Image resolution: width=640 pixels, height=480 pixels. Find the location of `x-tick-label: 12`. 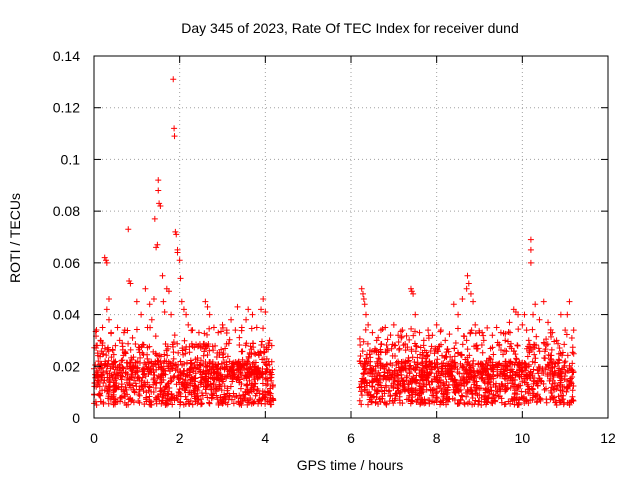

x-tick-label: 12 is located at coordinates (608, 438).